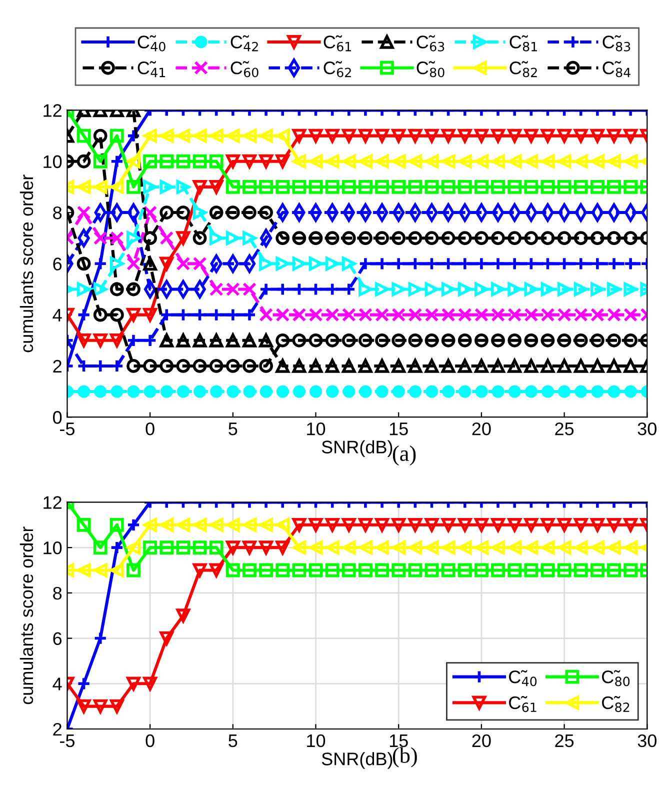  Describe the element at coordinates (523, 43) in the screenshot. I see `legend-label: C̃$_{81}$` at that location.